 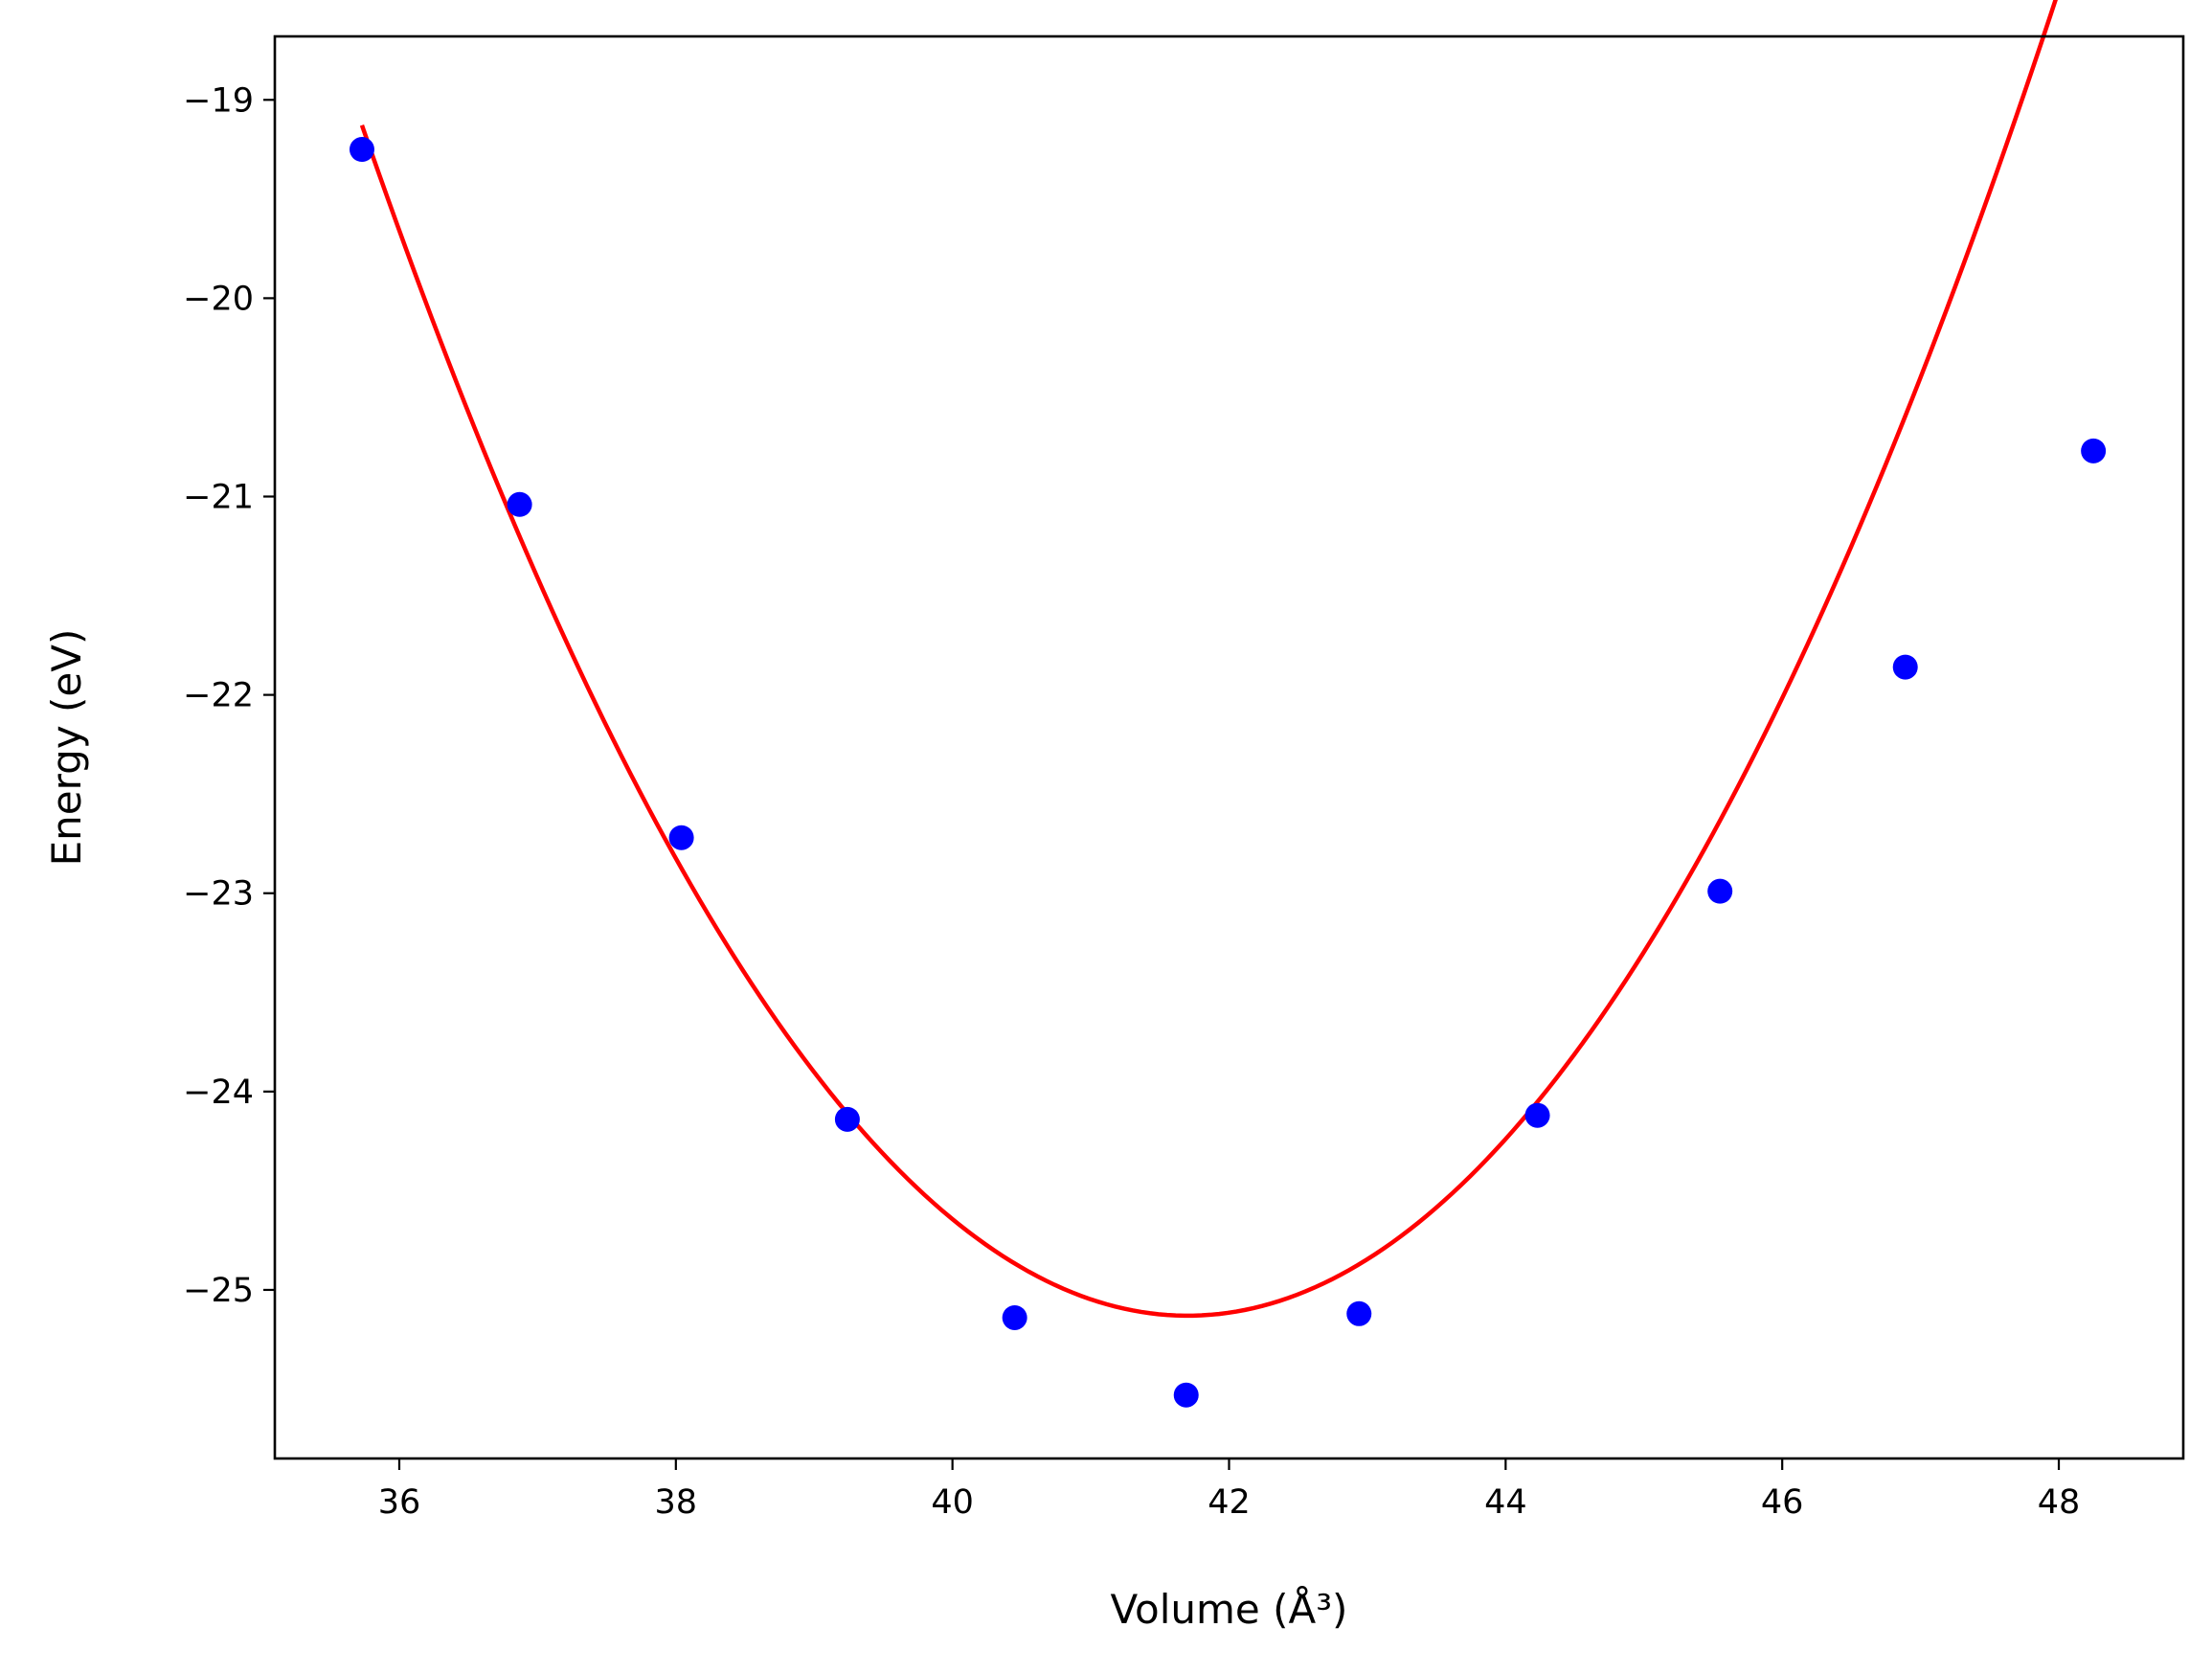 I want to click on x-tick-label: 44, so click(x=1505, y=1502).